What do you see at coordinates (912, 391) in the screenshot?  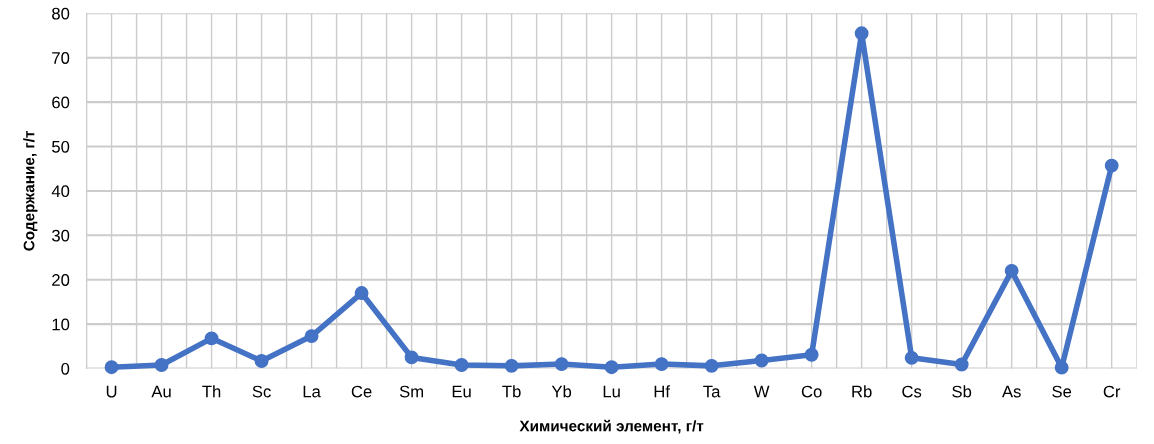 I see `x-tick-label: Cs` at bounding box center [912, 391].